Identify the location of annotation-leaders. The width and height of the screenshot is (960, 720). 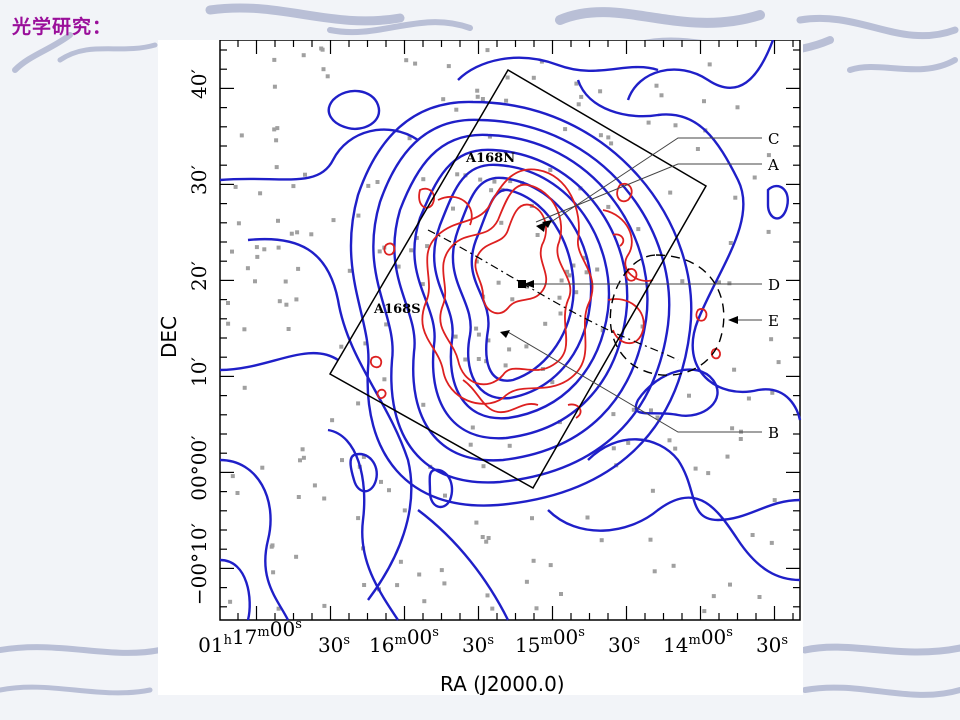
(634, 285).